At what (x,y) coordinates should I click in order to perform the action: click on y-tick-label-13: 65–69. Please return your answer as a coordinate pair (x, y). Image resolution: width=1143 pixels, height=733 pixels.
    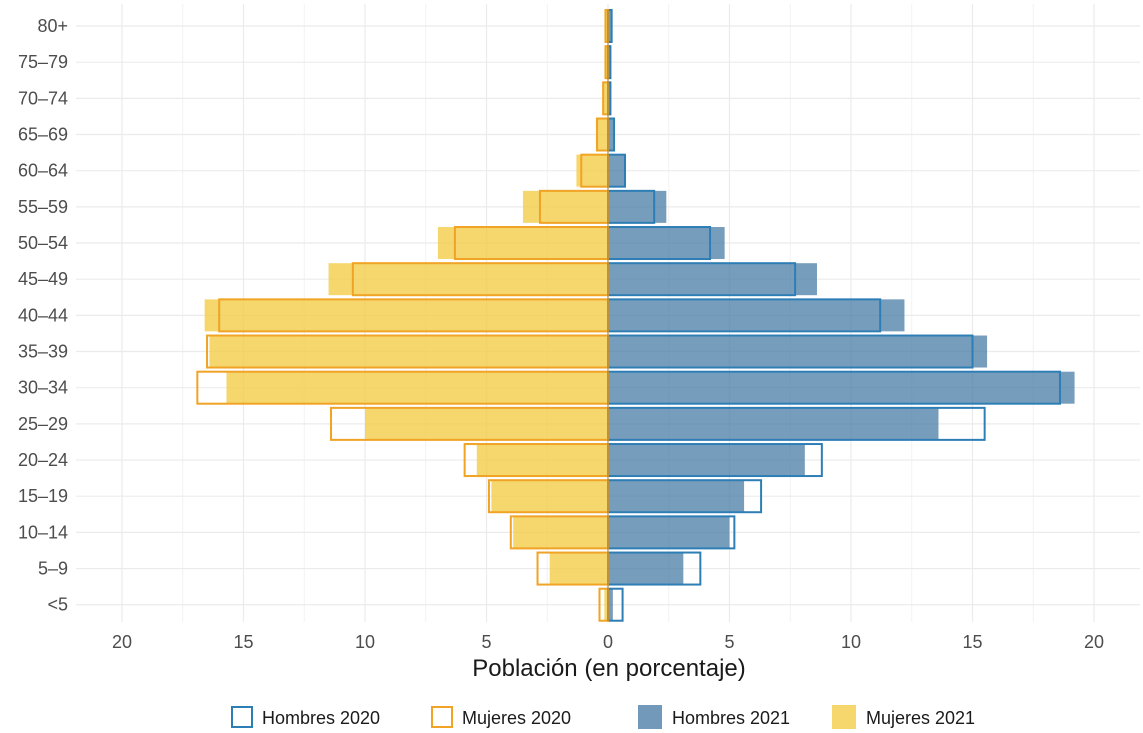
    Looking at the image, I should click on (43, 135).